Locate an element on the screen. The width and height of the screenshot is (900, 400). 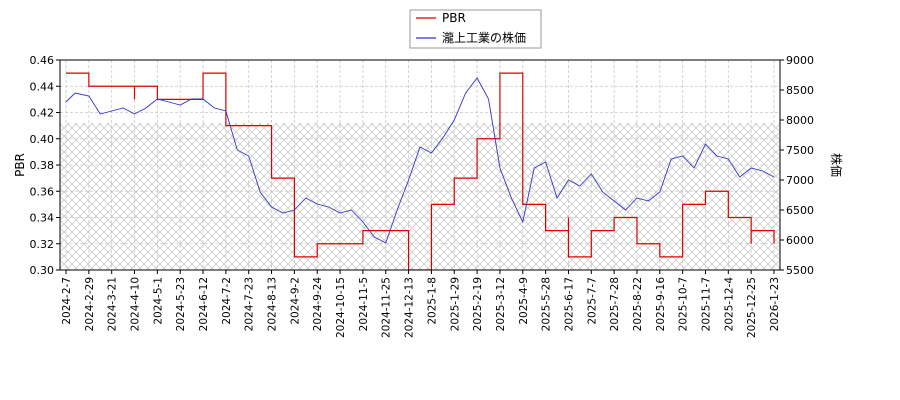
legend-label-price: 瀧上工業の株価 is located at coordinates (484, 37).